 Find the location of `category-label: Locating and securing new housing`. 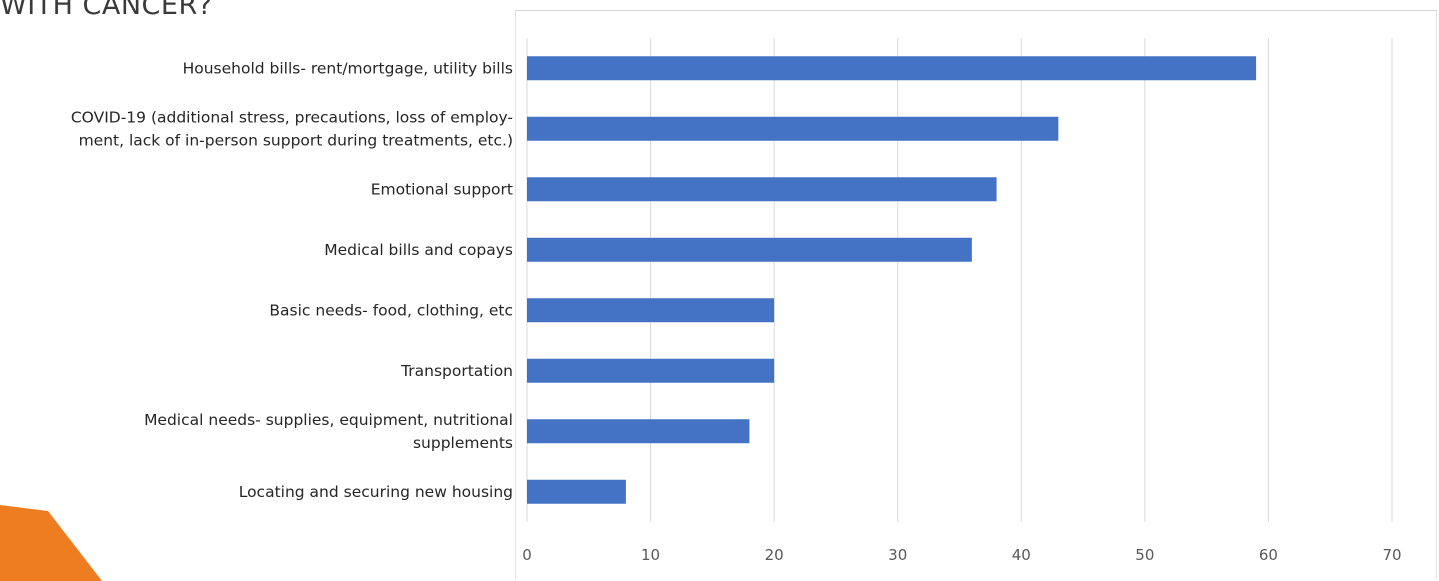

category-label: Locating and securing new housing is located at coordinates (376, 492).